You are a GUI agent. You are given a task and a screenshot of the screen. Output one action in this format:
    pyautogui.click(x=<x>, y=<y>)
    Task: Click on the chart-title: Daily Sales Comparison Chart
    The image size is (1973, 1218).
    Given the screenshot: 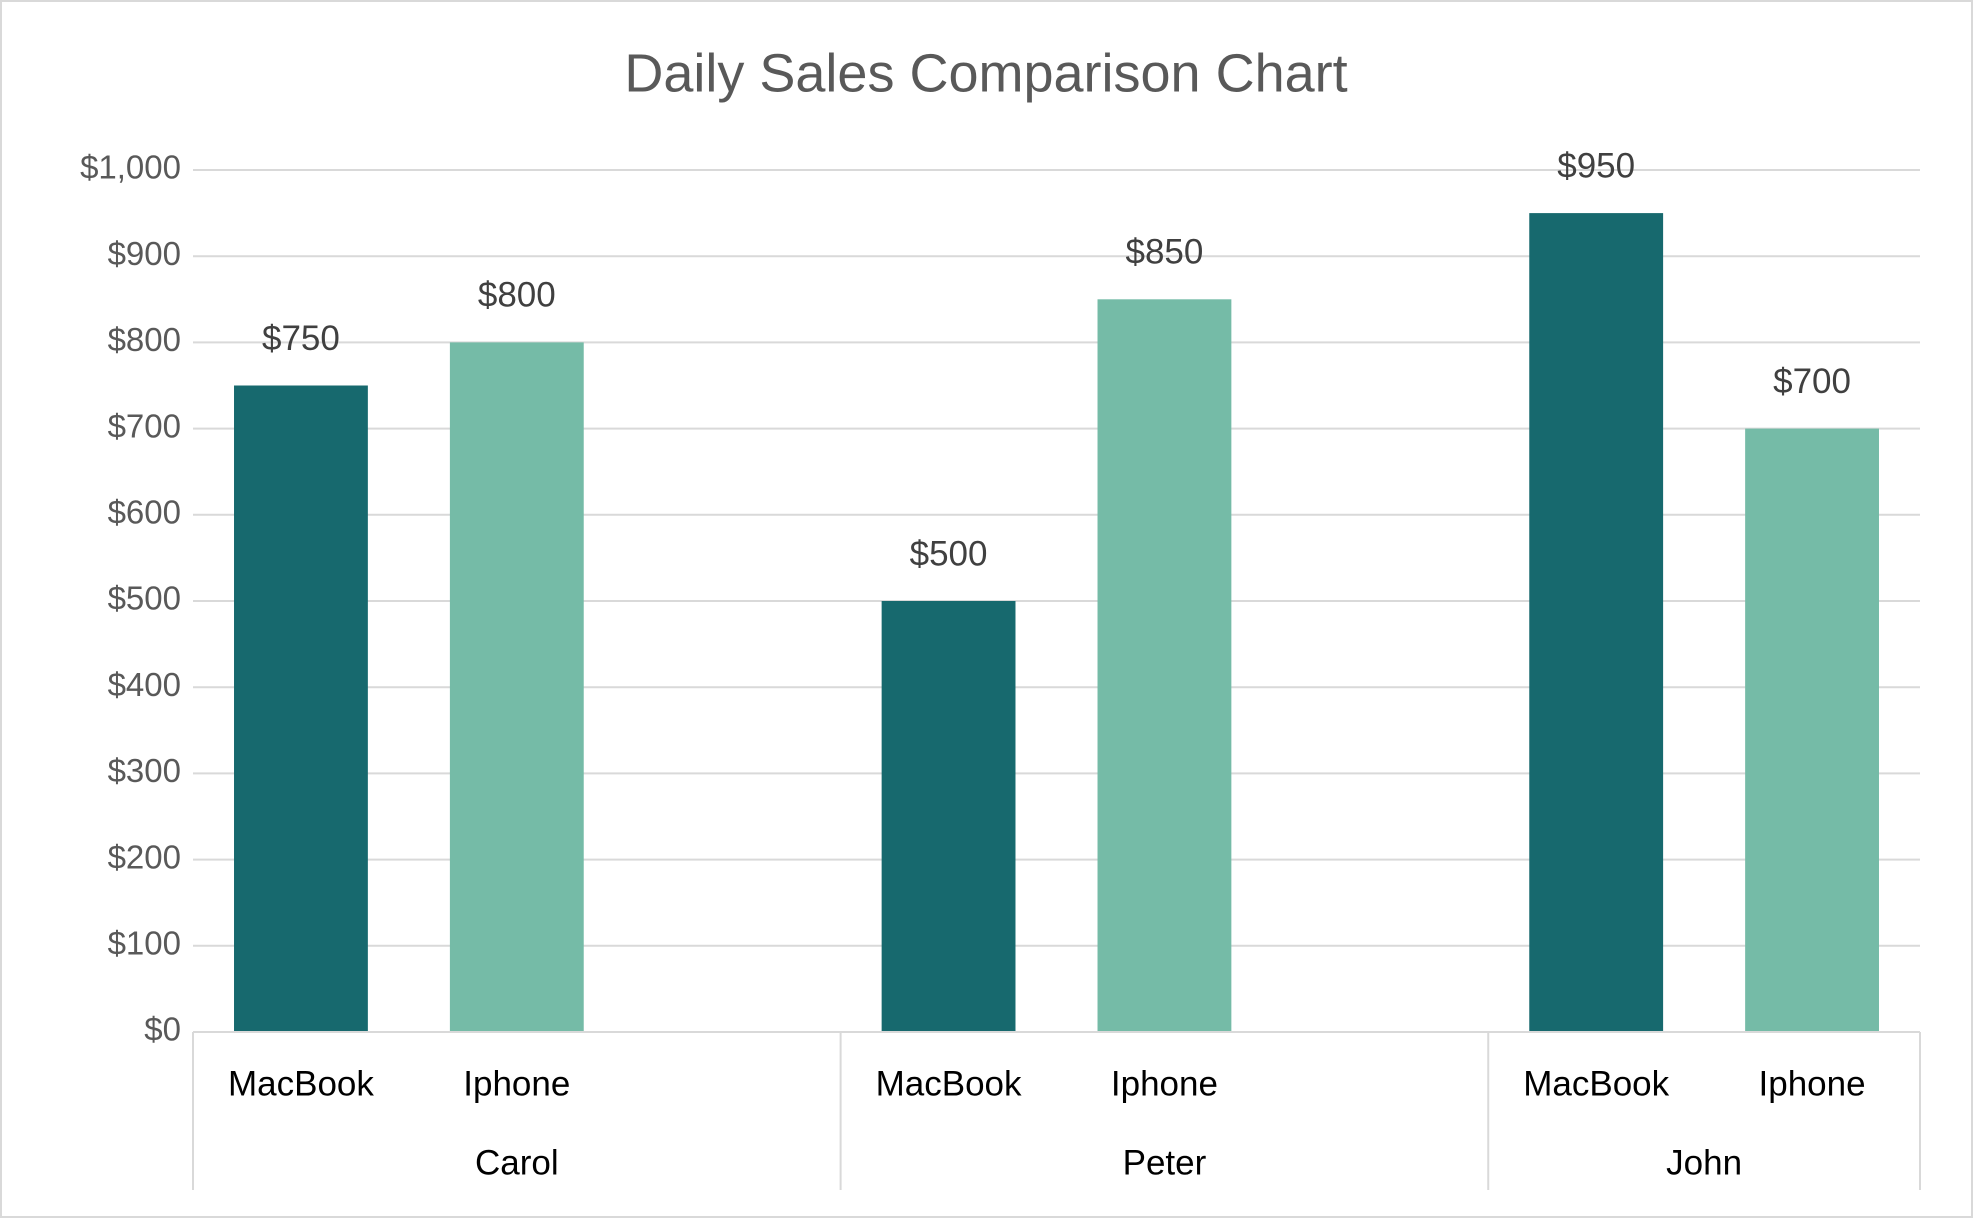 What is the action you would take?
    pyautogui.click(x=985, y=73)
    